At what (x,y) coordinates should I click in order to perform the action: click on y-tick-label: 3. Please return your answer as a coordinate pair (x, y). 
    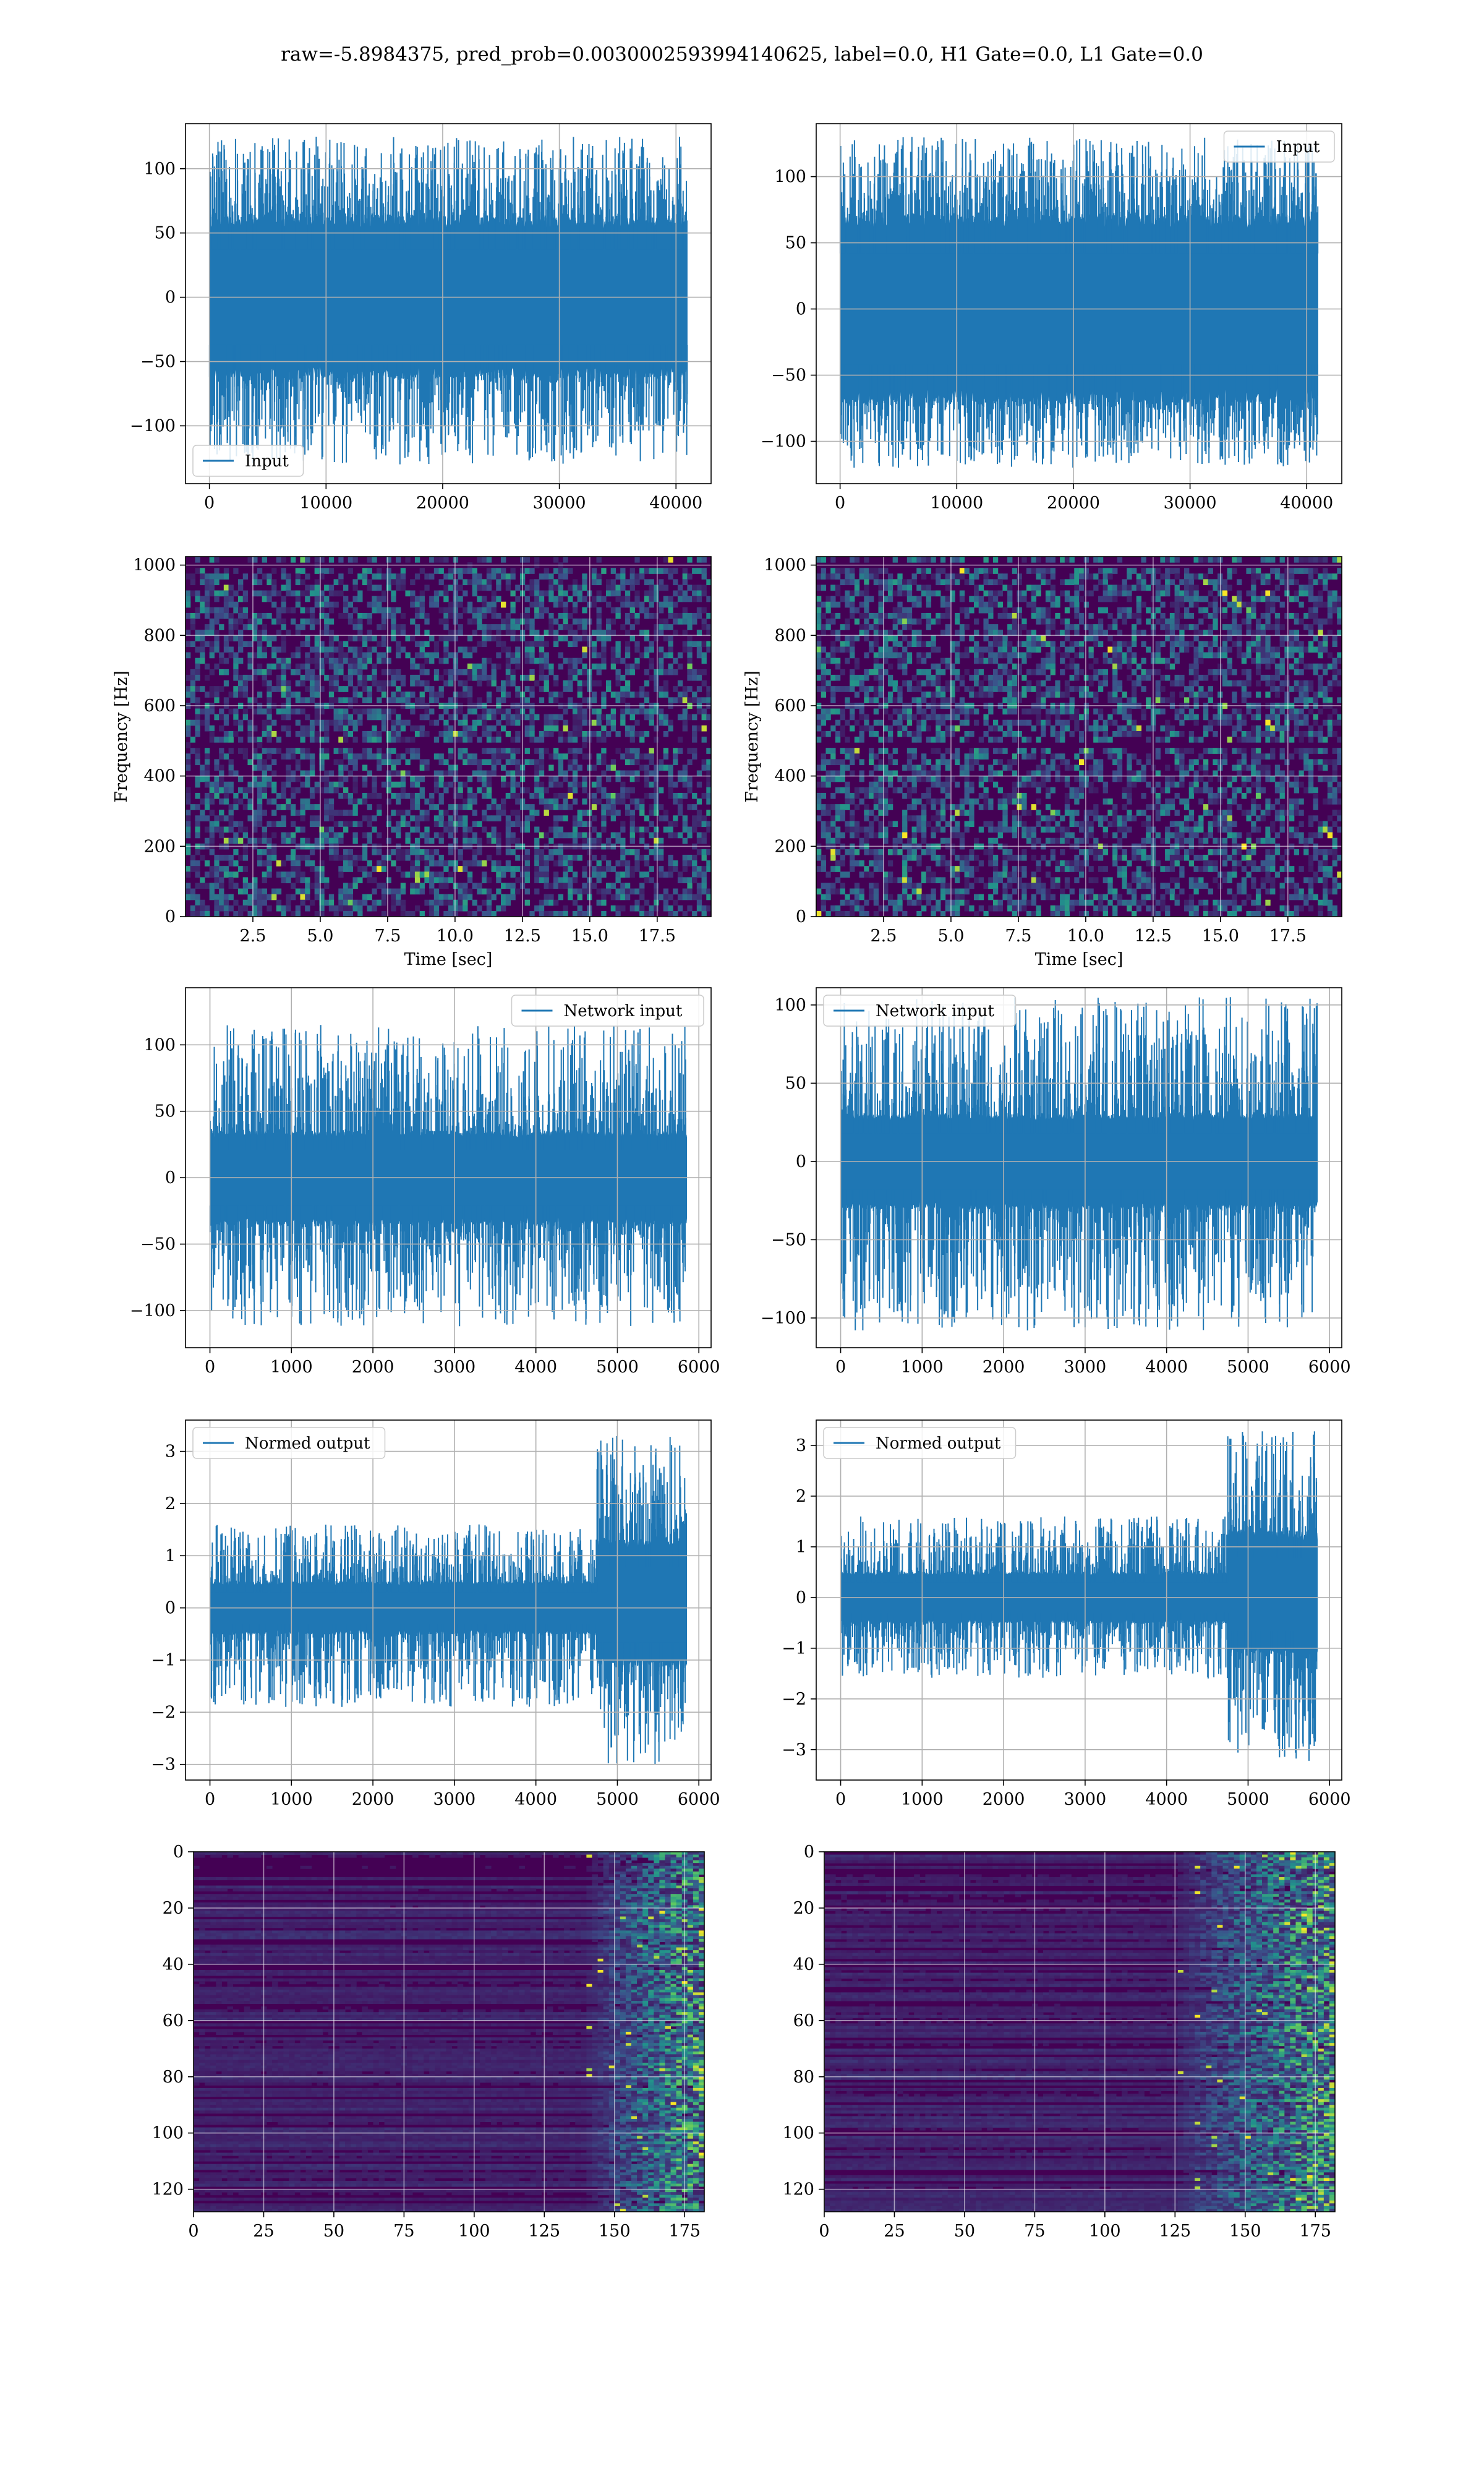
    Looking at the image, I should click on (801, 1445).